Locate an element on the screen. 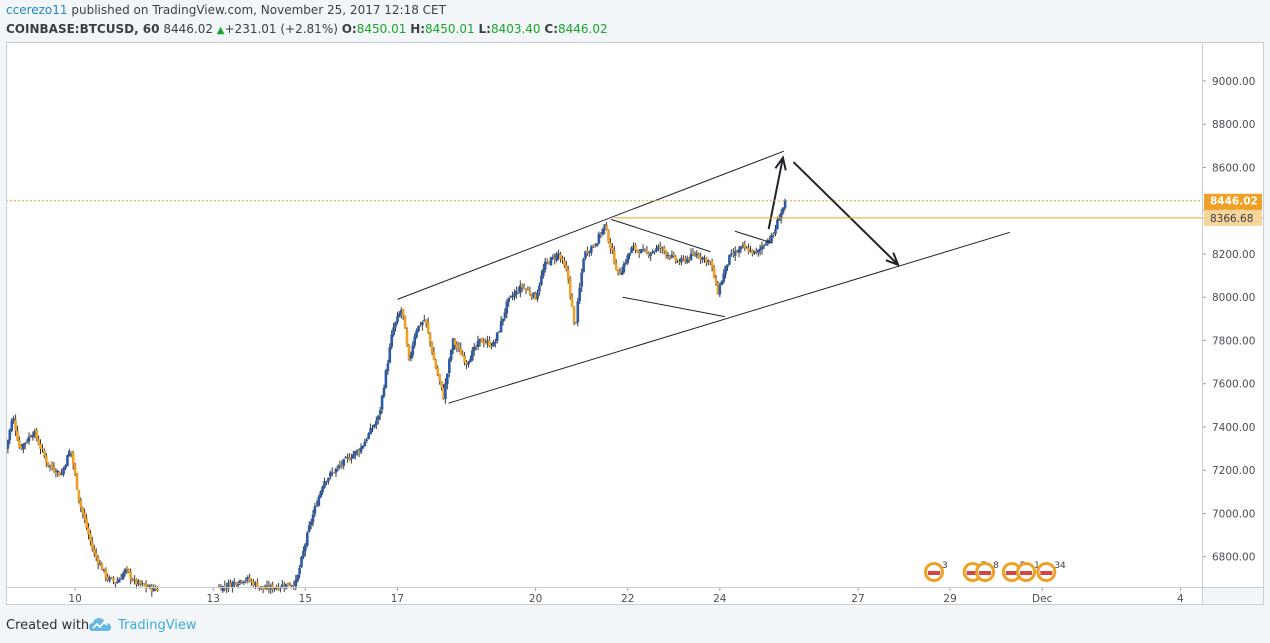 This screenshot has width=1270, height=643. price-tick-label-5: 7800.00 is located at coordinates (1233, 341).